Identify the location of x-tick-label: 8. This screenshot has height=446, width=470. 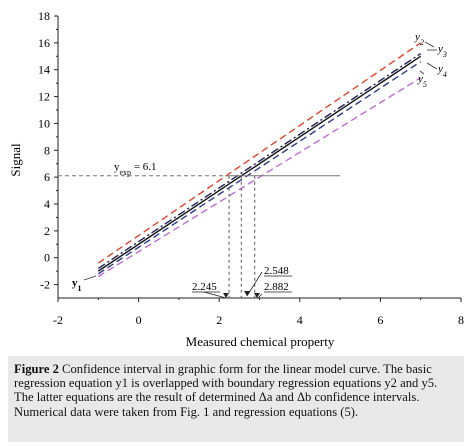
(461, 320).